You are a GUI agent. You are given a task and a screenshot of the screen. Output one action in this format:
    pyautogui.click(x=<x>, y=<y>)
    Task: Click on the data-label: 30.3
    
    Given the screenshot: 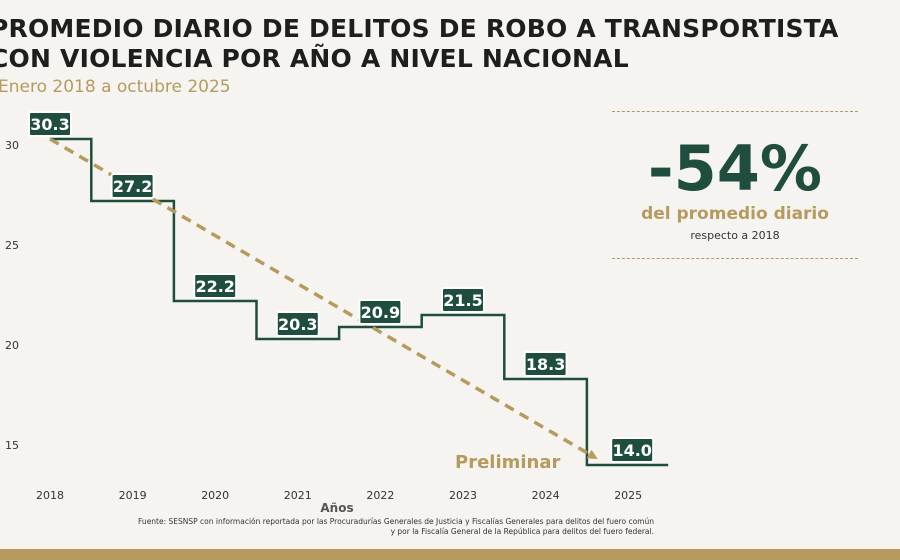 What is the action you would take?
    pyautogui.click(x=50, y=124)
    